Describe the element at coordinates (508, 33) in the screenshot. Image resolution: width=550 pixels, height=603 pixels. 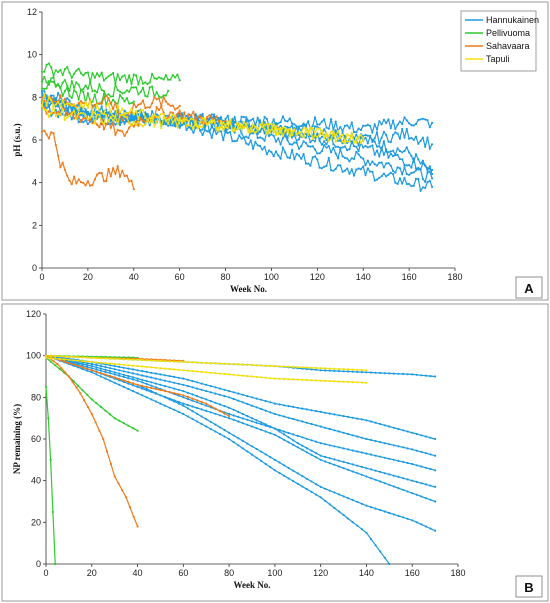
I see `legend-label-pellivuoma: Pellivuoma` at that location.